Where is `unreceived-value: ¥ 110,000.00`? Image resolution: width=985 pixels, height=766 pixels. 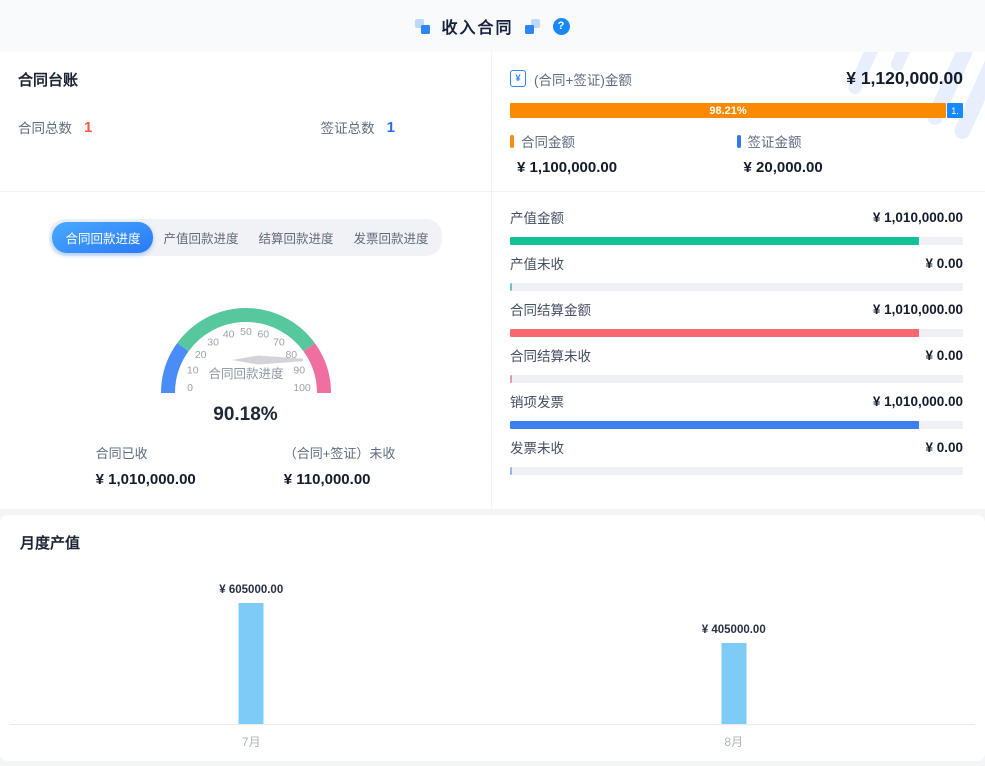
unreceived-value: ¥ 110,000.00 is located at coordinates (327, 479).